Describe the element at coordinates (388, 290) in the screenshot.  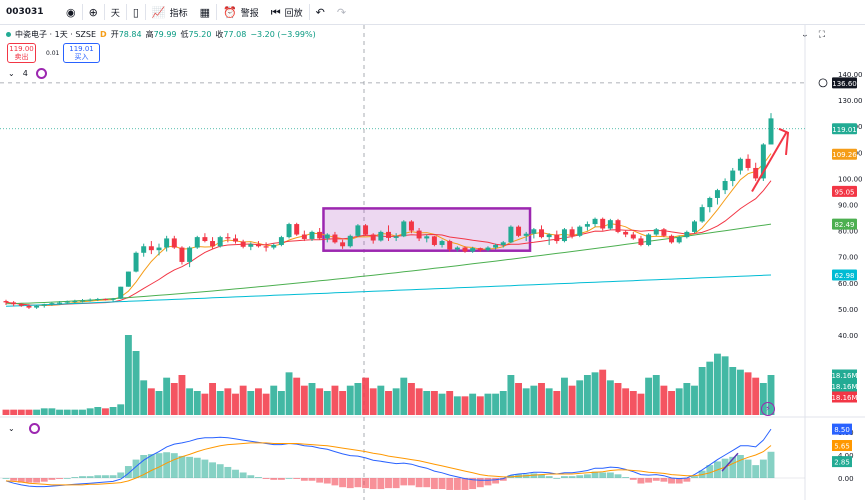
I see `ma-xlong-line` at that location.